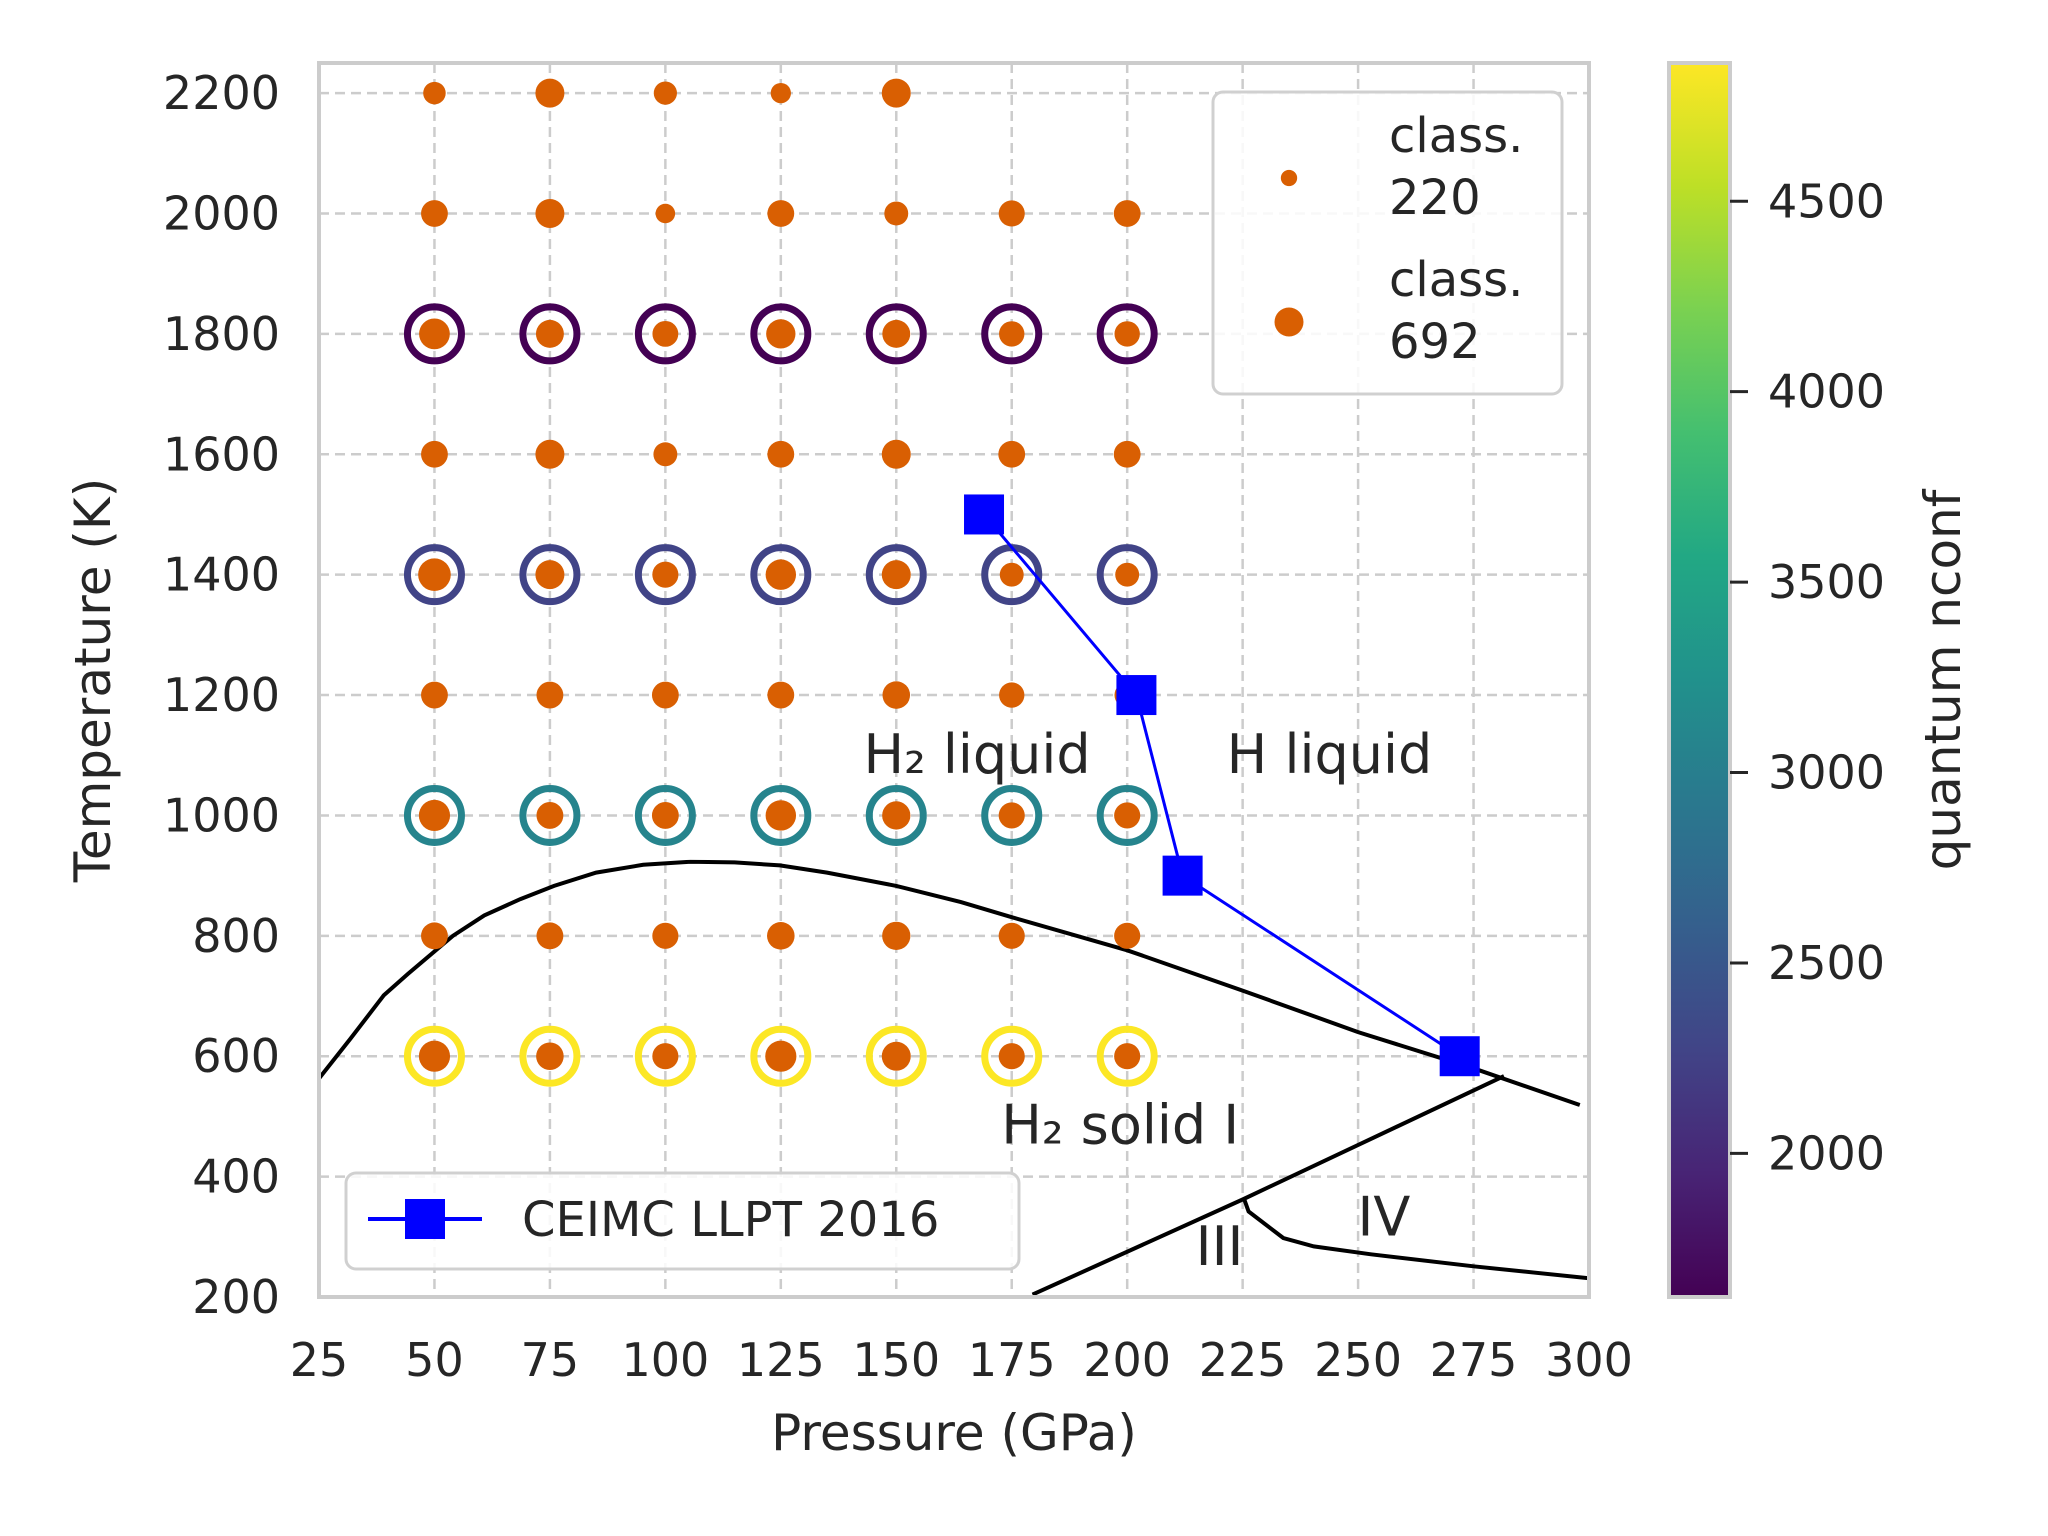 The height and width of the screenshot is (1536, 2048). Describe the element at coordinates (1012, 1360) in the screenshot. I see `x-tick-label: 175` at that location.